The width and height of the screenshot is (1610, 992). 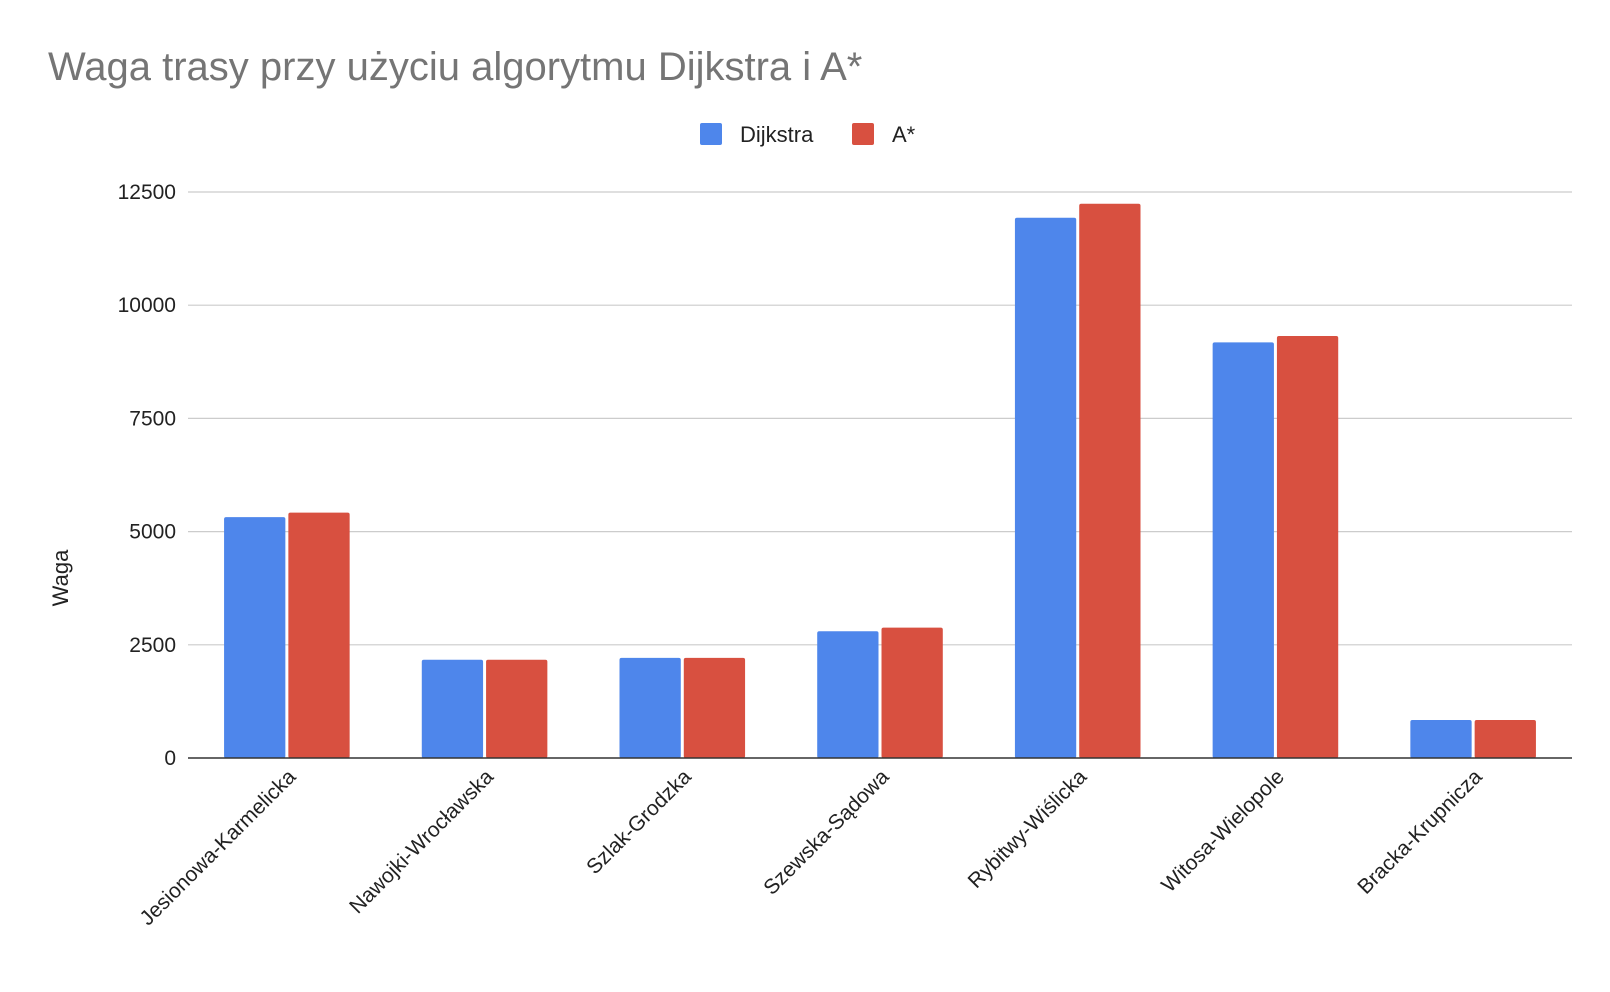 What do you see at coordinates (152, 532) in the screenshot?
I see `y-tick-label: 5000` at bounding box center [152, 532].